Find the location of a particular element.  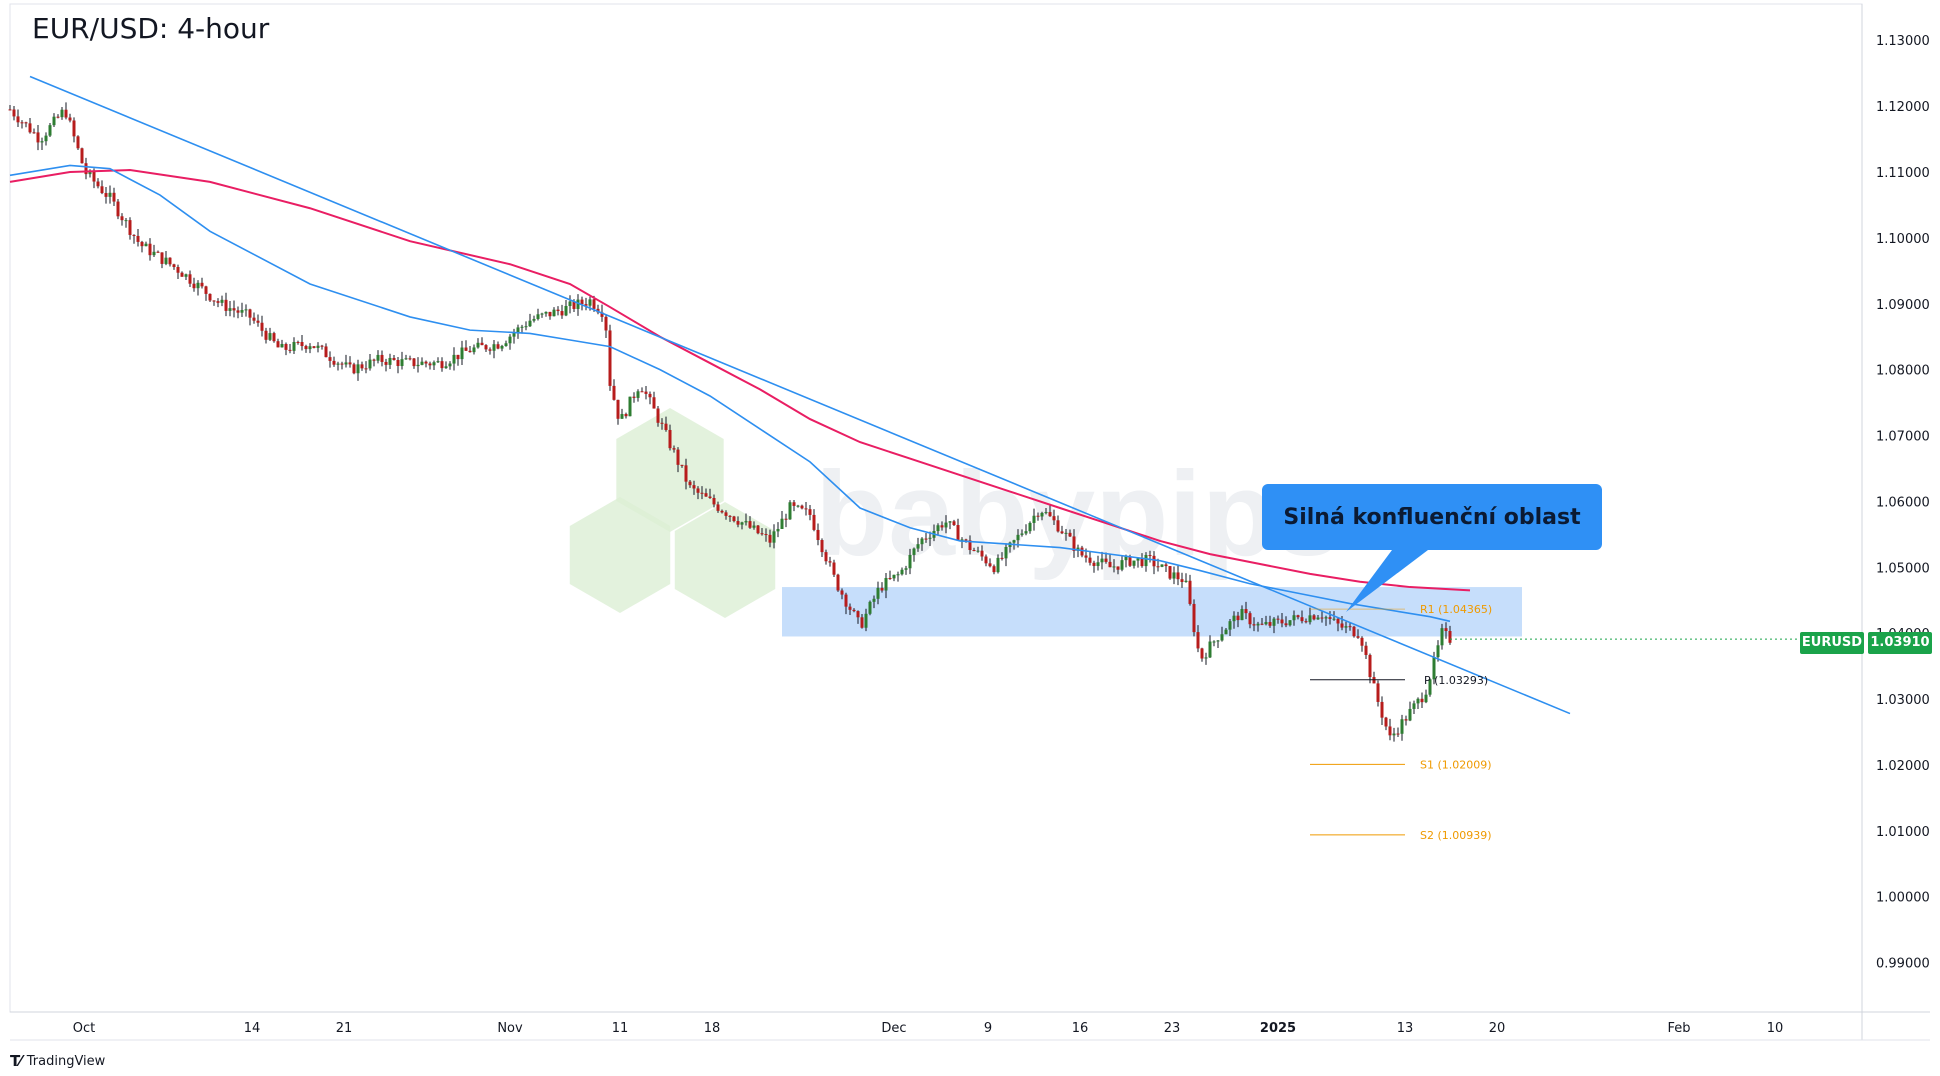

y-tick-label: 1.05000 is located at coordinates (1903, 568).